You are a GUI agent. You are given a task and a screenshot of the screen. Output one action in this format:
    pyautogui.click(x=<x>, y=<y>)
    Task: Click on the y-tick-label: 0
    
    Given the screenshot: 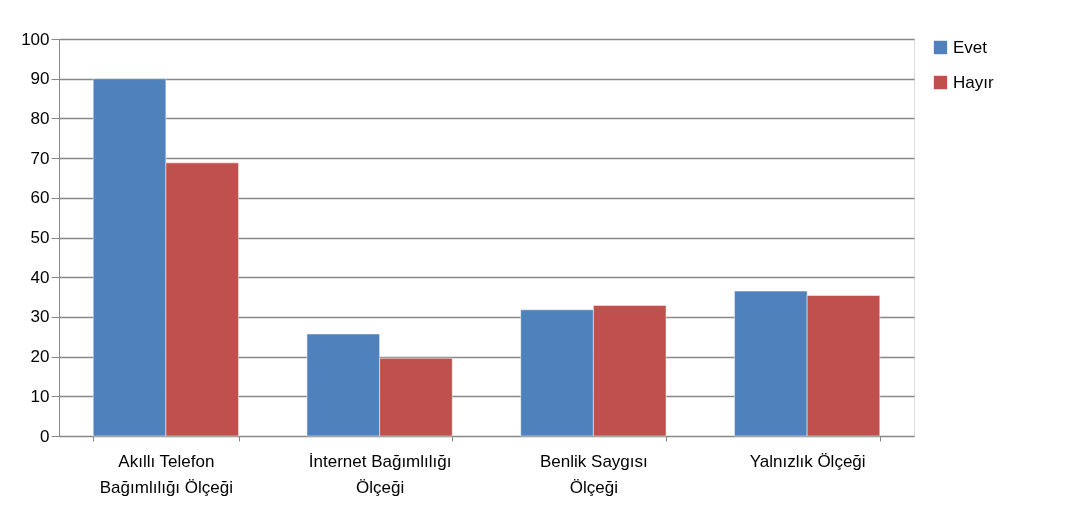 What is the action you would take?
    pyautogui.click(x=45, y=436)
    